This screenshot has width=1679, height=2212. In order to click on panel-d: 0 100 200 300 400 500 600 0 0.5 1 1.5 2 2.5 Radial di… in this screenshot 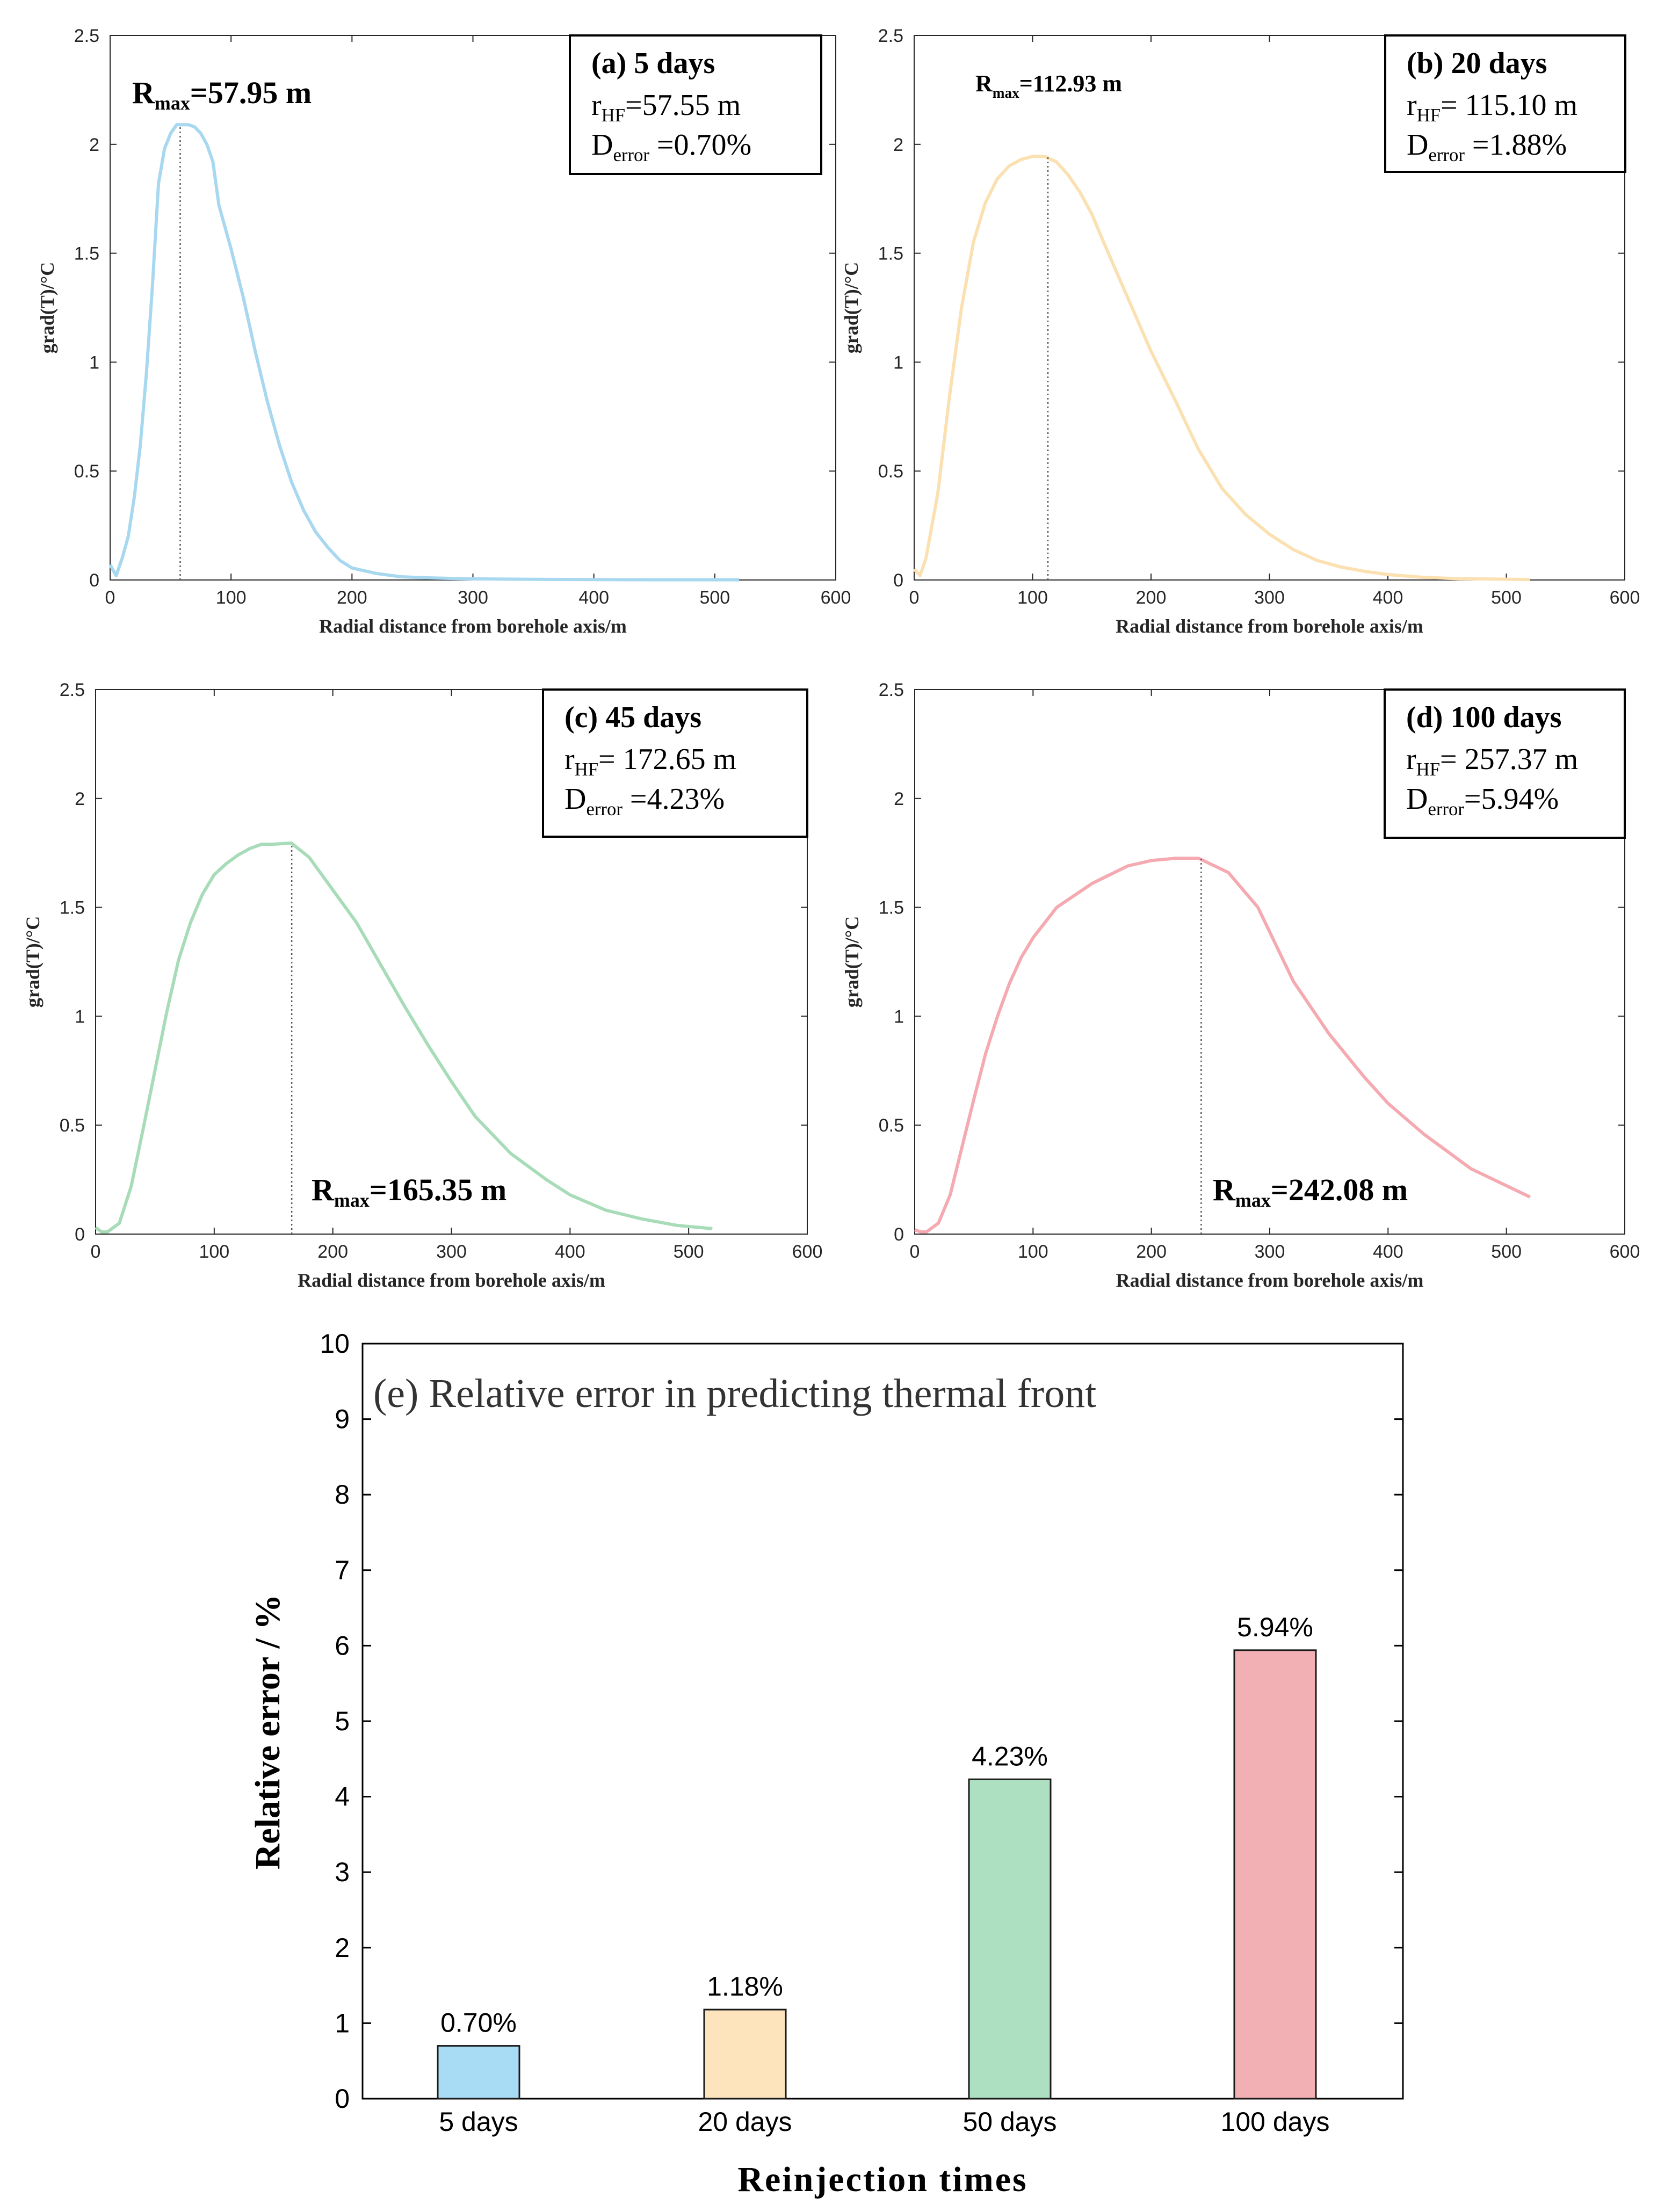, I will do `click(1240, 985)`.